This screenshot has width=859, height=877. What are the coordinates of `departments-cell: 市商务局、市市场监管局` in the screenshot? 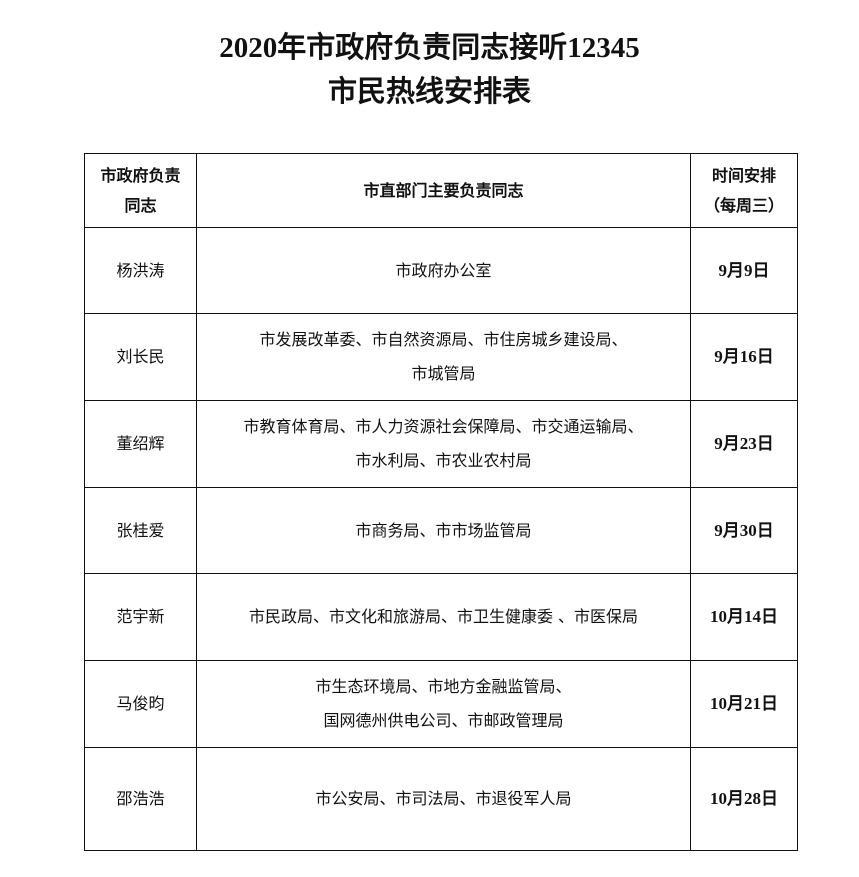 It's located at (443, 530).